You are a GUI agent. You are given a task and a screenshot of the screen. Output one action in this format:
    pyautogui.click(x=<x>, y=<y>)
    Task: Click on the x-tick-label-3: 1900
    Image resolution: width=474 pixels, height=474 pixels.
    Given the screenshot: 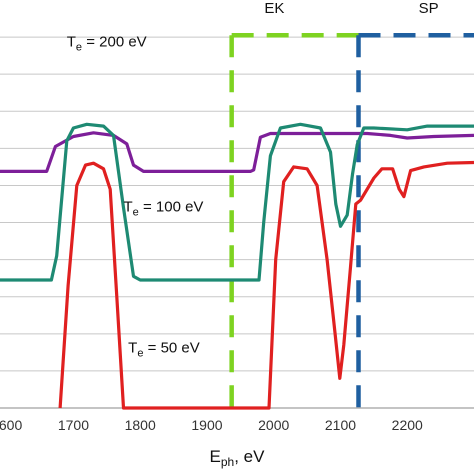 What is the action you would take?
    pyautogui.click(x=206, y=425)
    